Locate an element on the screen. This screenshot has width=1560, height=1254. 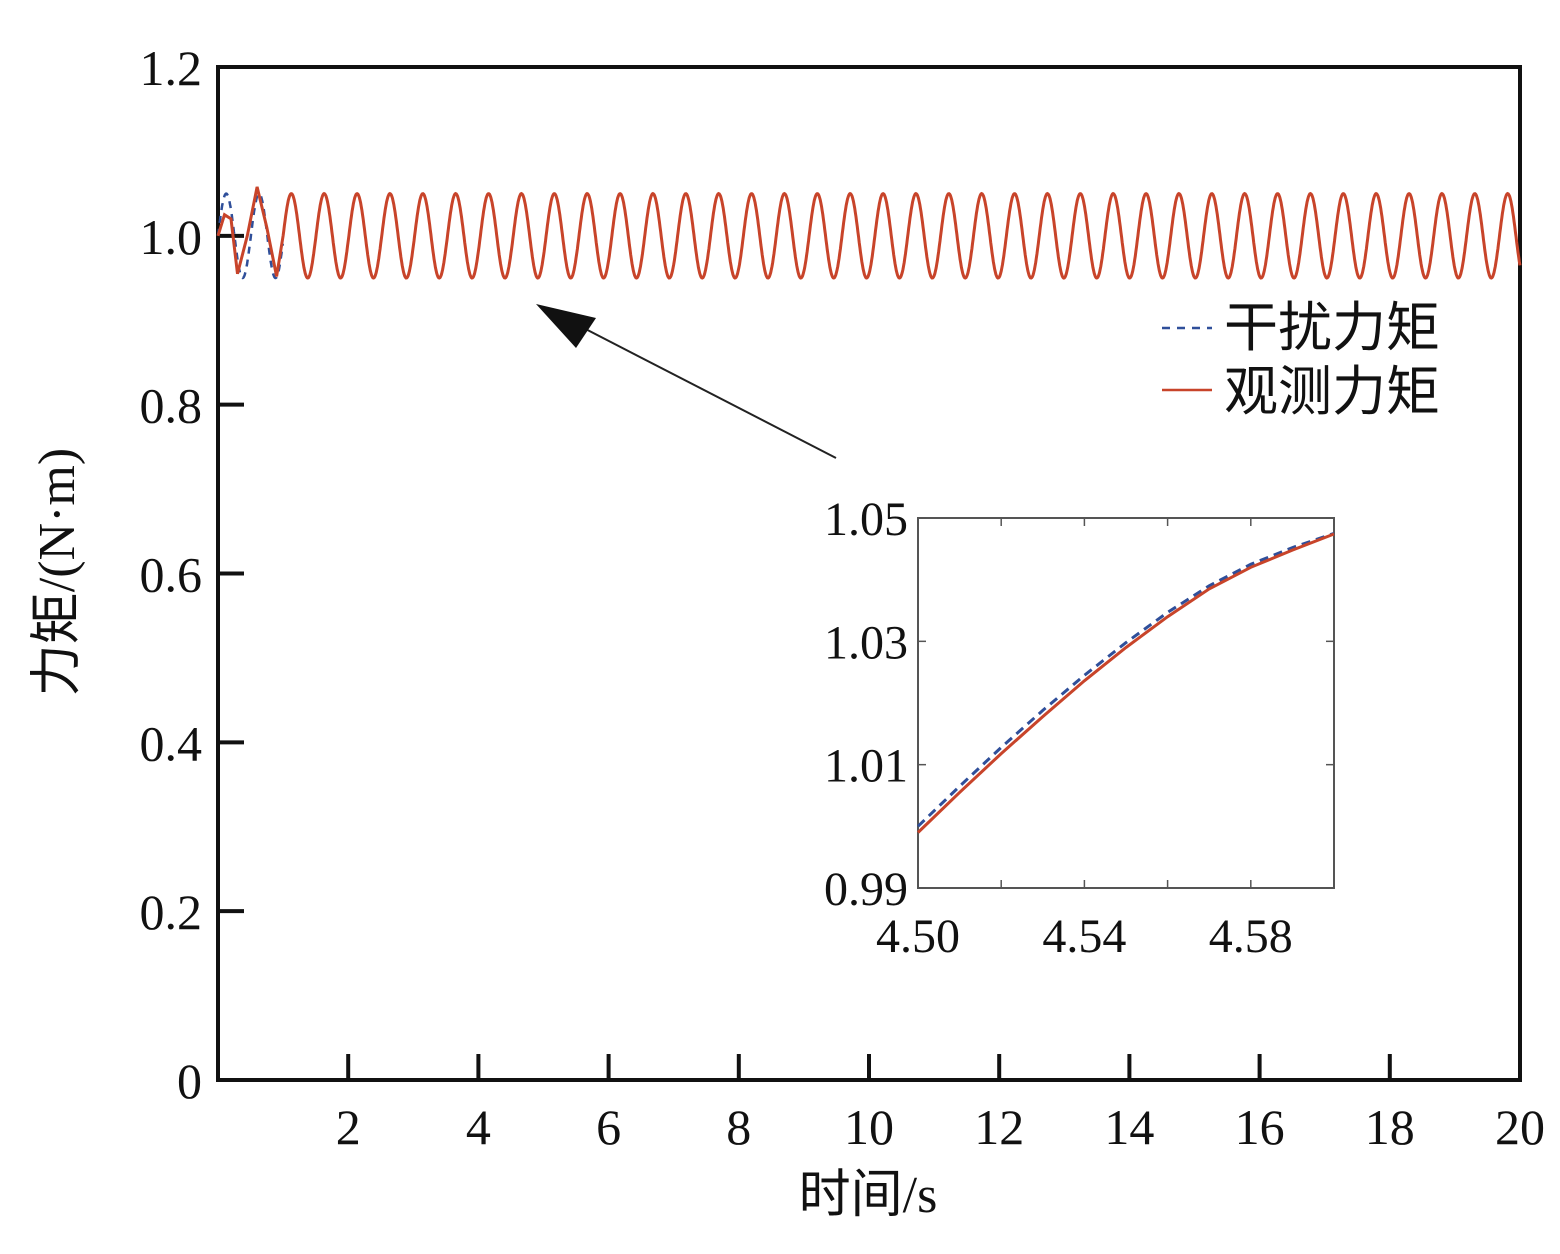
inset-y-tick-label: 1.05 is located at coordinates (866, 519).